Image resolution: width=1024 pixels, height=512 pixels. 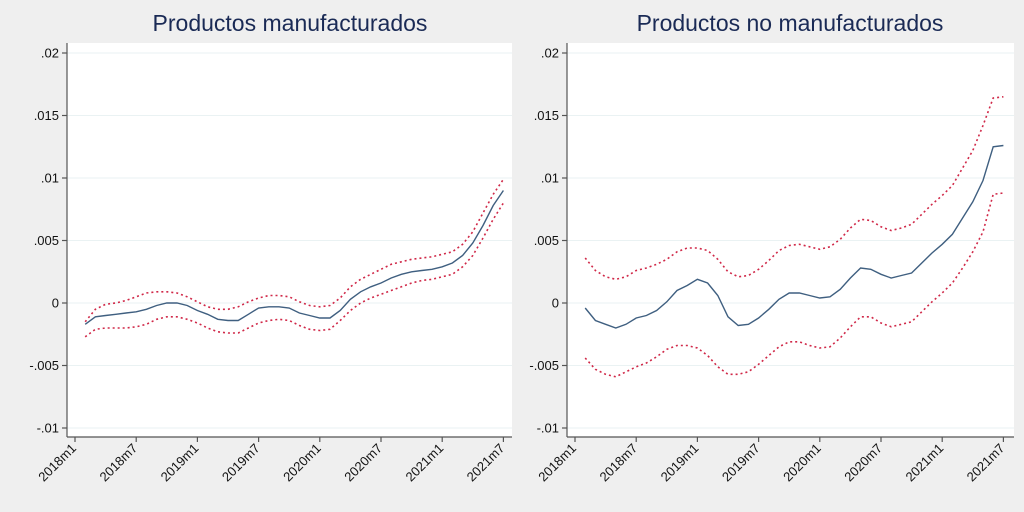 What do you see at coordinates (794, 188) in the screenshot?
I see `series-line-upper` at bounding box center [794, 188].